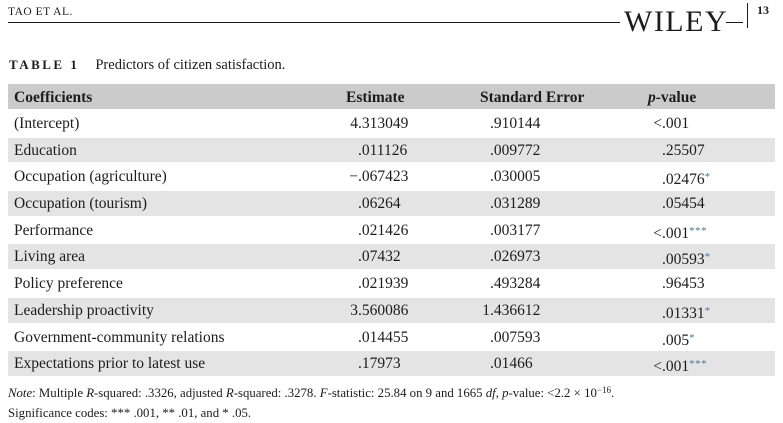 Image resolution: width=783 pixels, height=423 pixels. What do you see at coordinates (747, 15) in the screenshot?
I see `page-number-divider` at bounding box center [747, 15].